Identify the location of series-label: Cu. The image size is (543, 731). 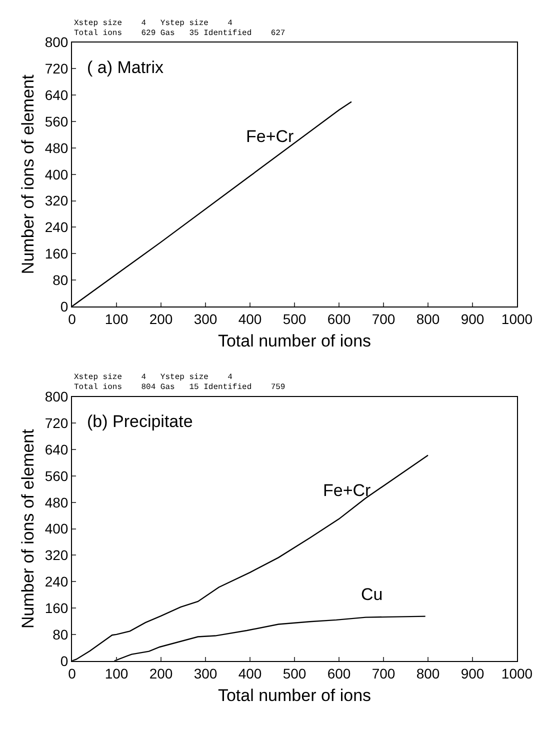
(372, 594).